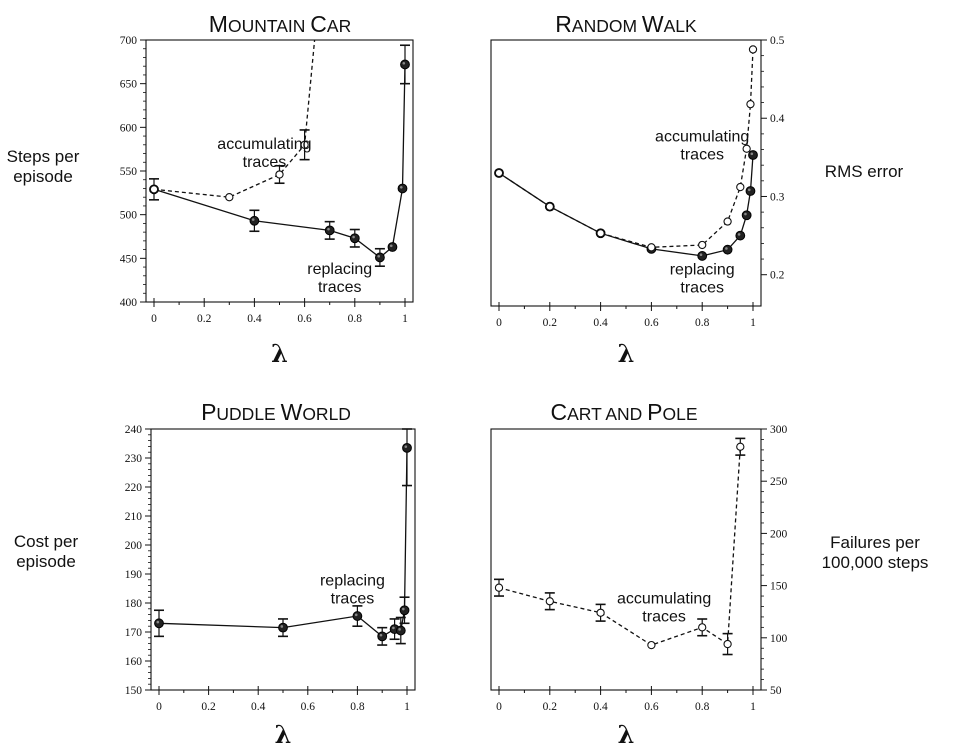  Describe the element at coordinates (134, 488) in the screenshot. I see `y-tick-label: 220` at that location.